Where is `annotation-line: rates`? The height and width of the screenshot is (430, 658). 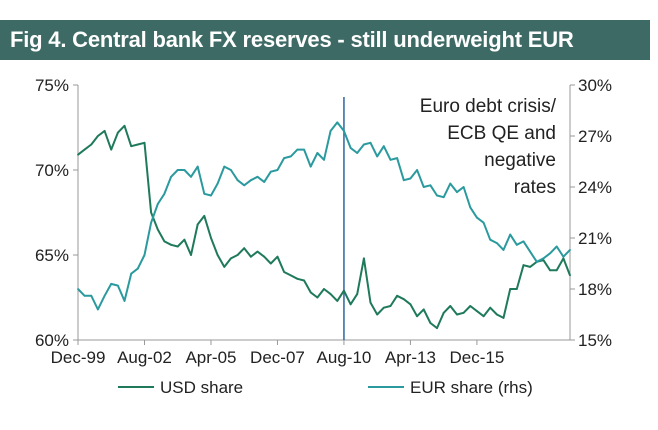
annotation-line: rates is located at coordinates (535, 187).